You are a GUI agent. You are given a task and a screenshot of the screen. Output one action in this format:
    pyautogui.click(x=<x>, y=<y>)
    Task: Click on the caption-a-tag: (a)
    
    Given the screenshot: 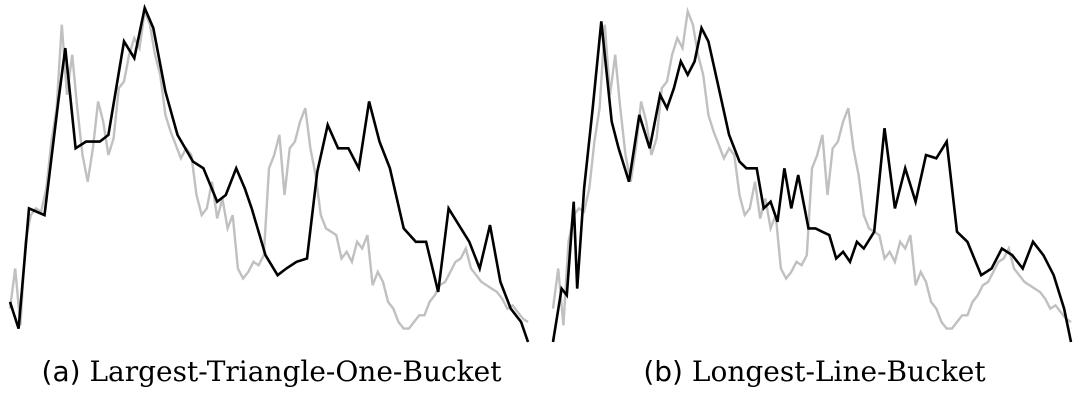 What is the action you would take?
    pyautogui.click(x=61, y=371)
    